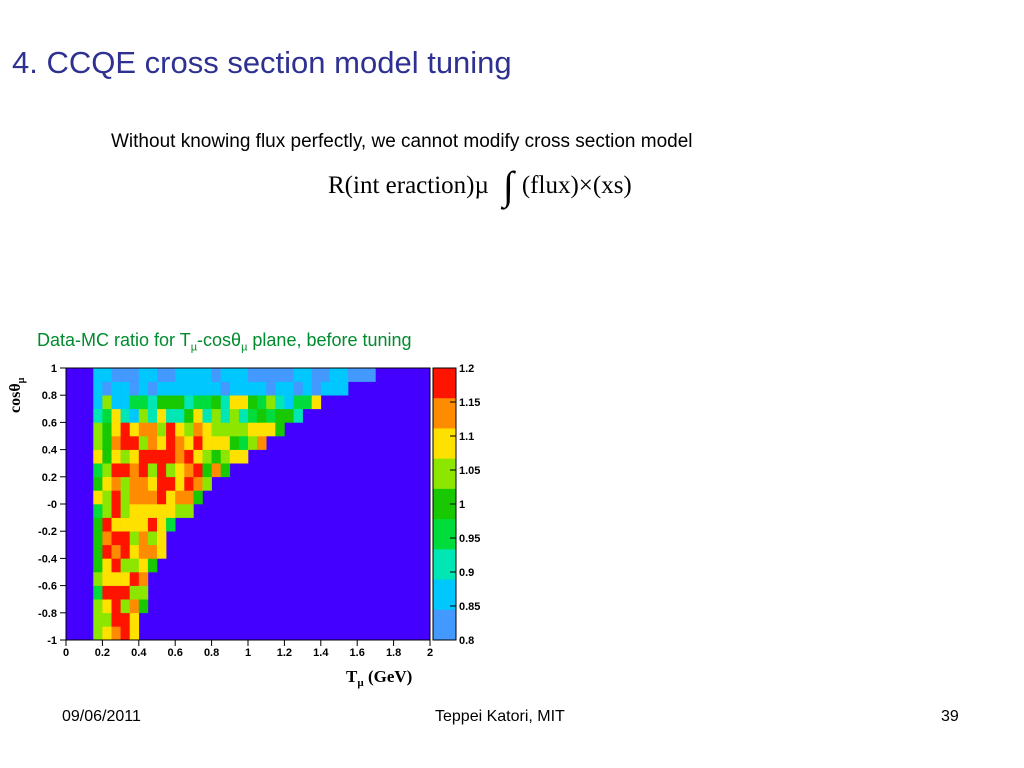 The image size is (1024, 768). What do you see at coordinates (244, 347) in the screenshot?
I see `caption-sub2: µ` at bounding box center [244, 347].